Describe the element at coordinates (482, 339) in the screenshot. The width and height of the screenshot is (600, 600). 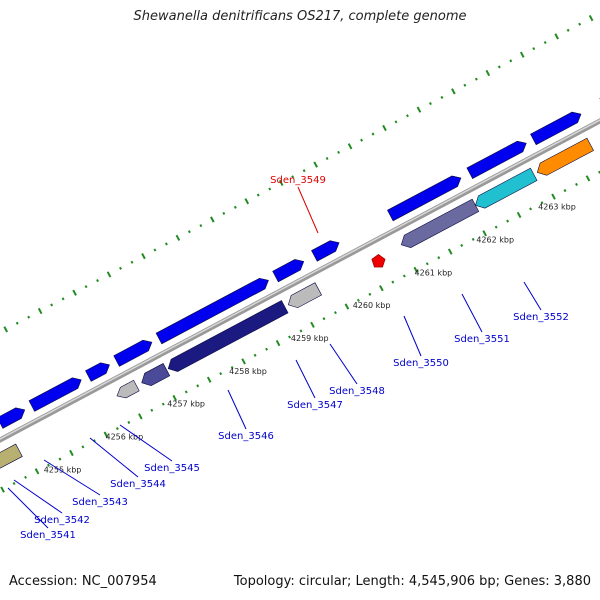
I see `gene-label-sden_3551: Sden_3551` at that location.